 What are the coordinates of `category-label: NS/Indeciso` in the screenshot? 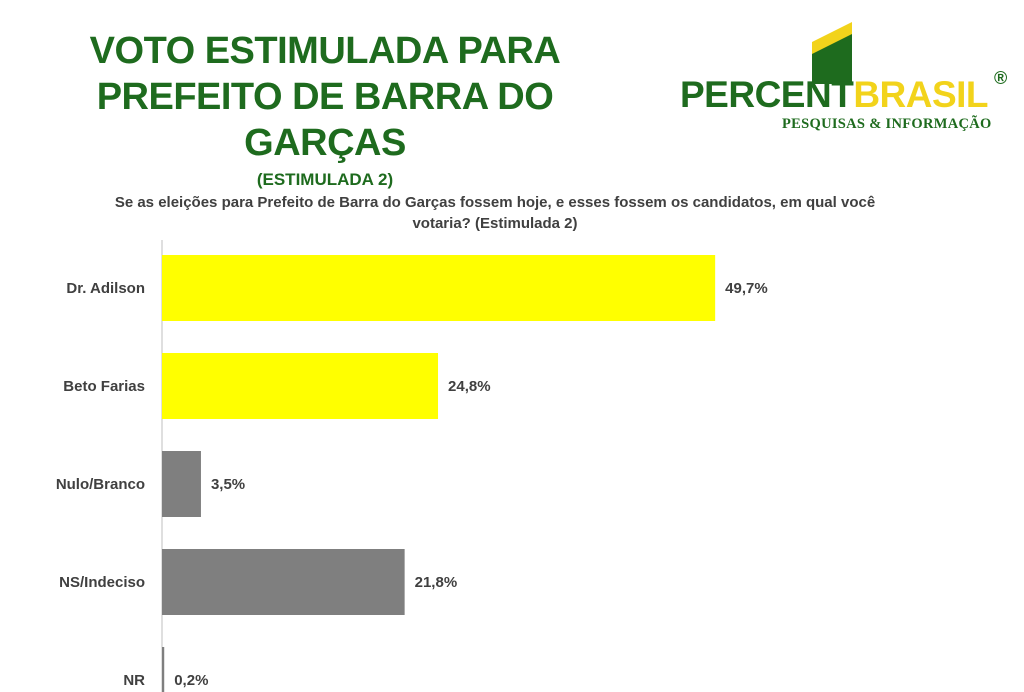 It's located at (102, 582).